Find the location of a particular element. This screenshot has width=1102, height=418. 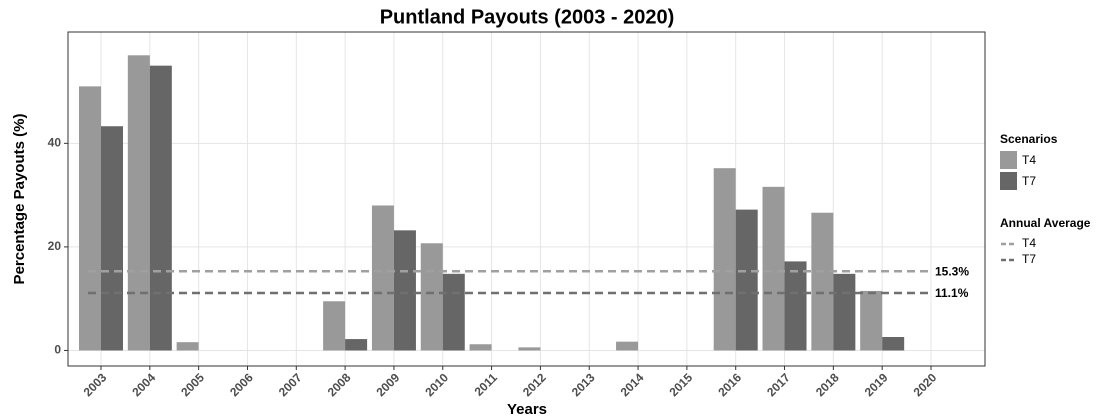

x-tick-label: 2003 is located at coordinates (95, 384).